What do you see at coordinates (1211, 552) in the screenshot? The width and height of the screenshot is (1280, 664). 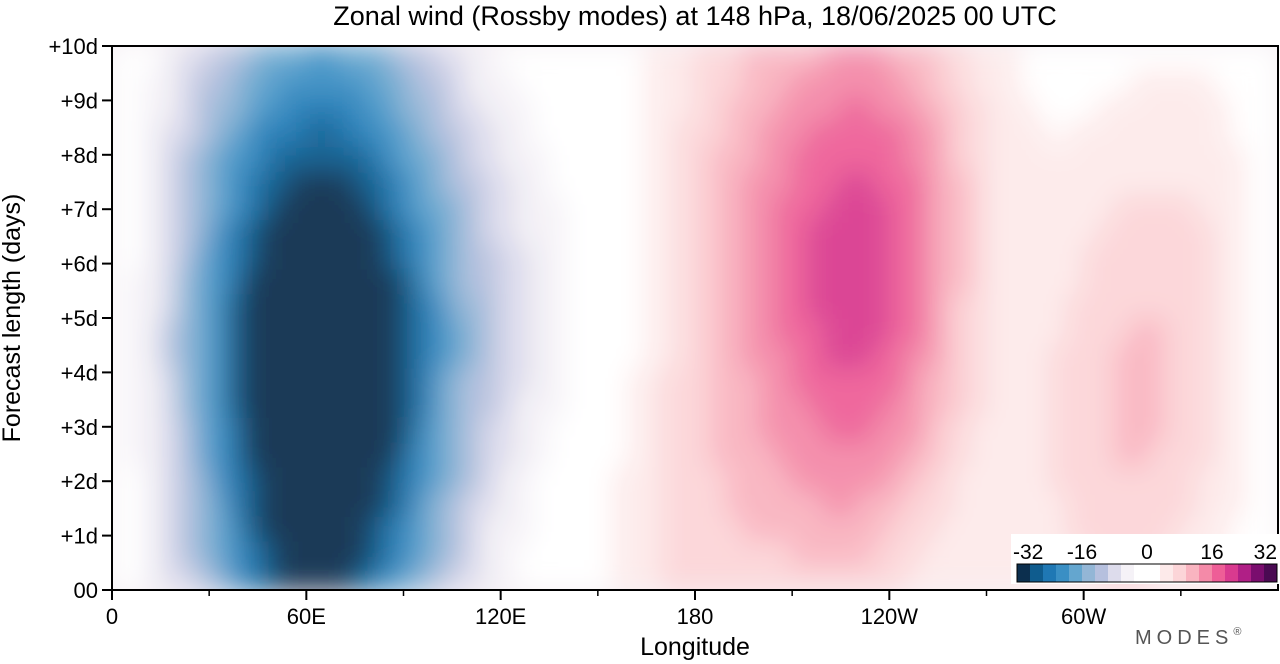 I see `colorbar-tick-label: 16` at bounding box center [1211, 552].